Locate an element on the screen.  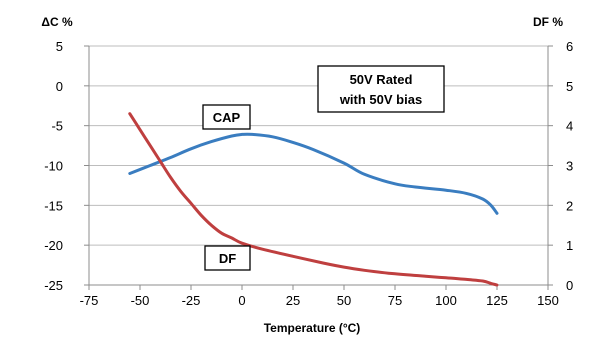
cap-label: CAP is located at coordinates (227, 117).